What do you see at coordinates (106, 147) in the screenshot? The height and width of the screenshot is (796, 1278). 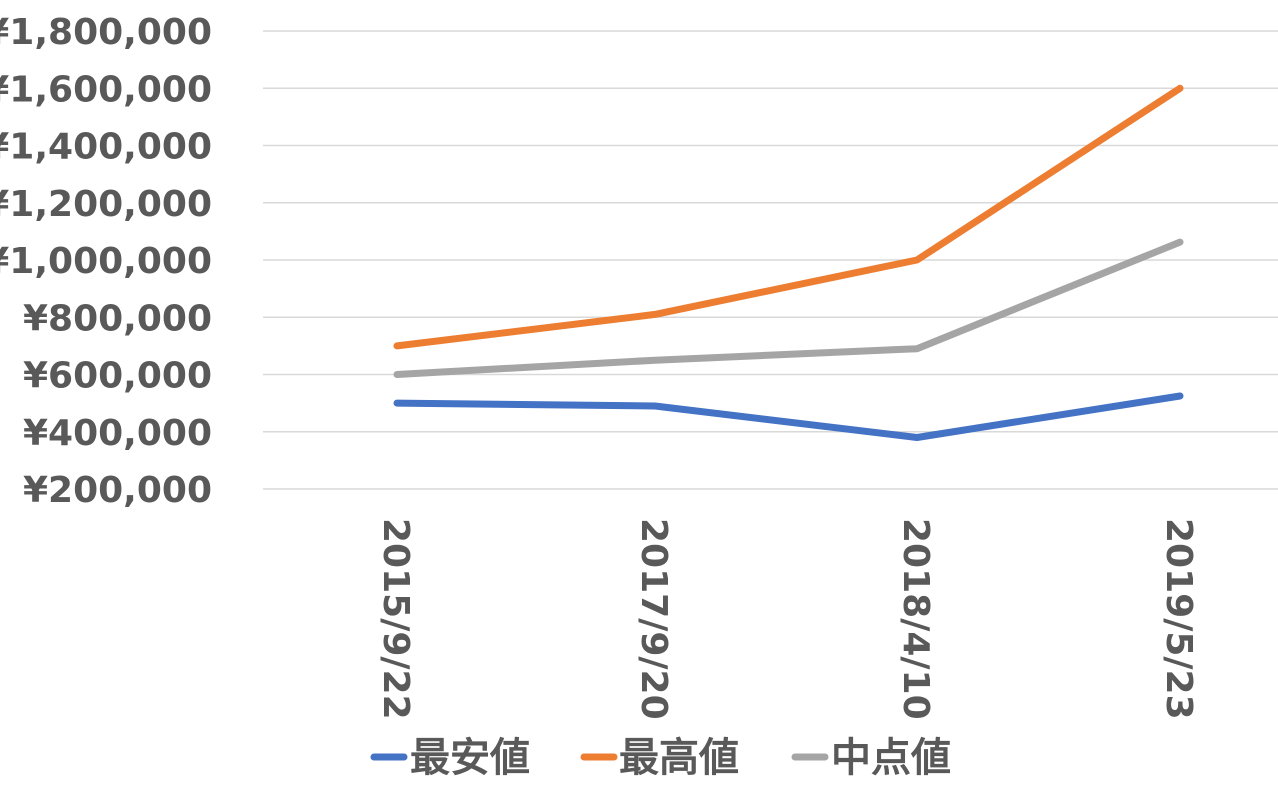 I see `y-tick-label: ¥1,400,000` at bounding box center [106, 147].